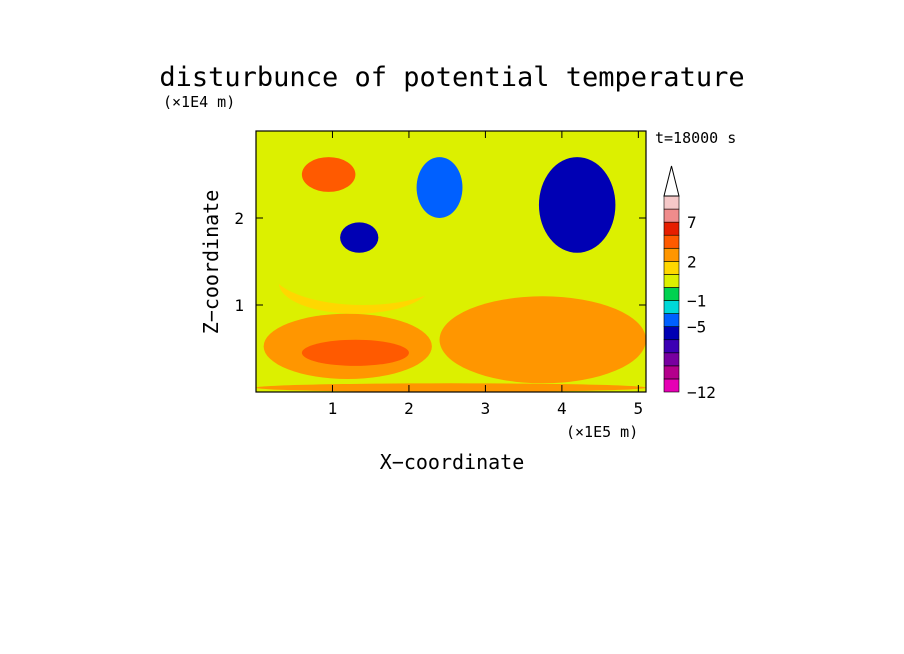  I want to click on colorbar-tick-label: −1, so click(696, 301).